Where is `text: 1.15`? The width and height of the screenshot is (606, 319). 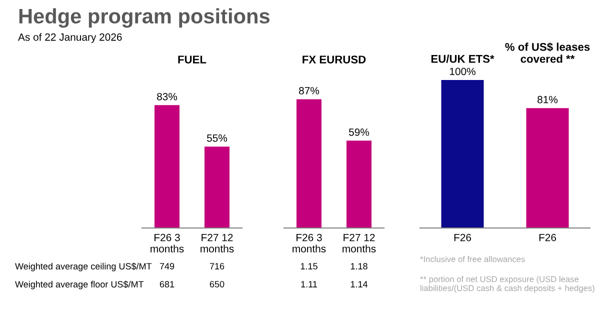 text: 1.15 is located at coordinates (309, 266).